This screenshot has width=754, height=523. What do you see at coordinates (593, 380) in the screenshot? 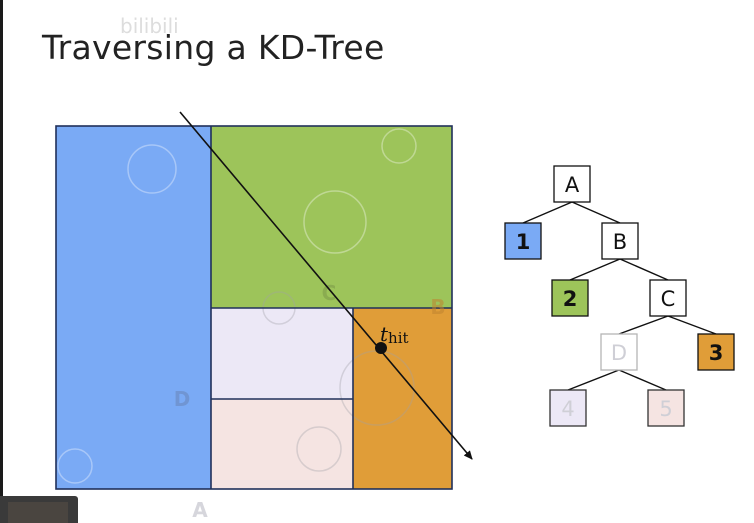
I see `tree-edge-D-leaf4` at bounding box center [593, 380].